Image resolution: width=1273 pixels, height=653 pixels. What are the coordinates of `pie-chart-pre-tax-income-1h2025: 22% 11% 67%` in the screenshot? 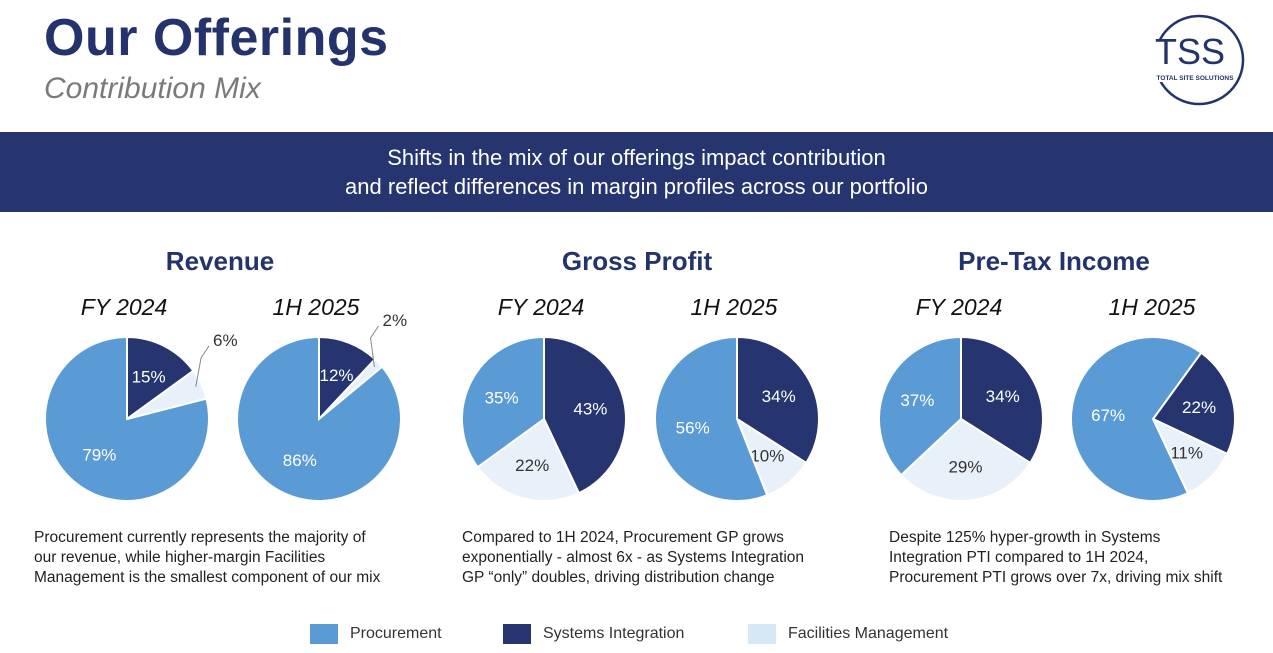 It's located at (1153, 419).